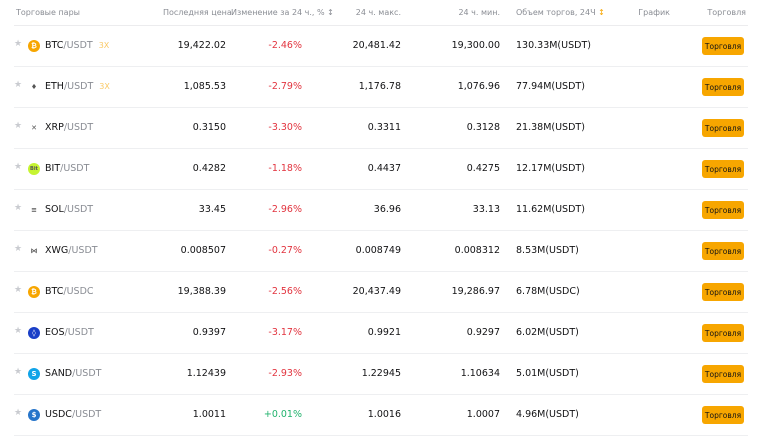 This screenshot has height=436, width=760. What do you see at coordinates (547, 250) in the screenshot?
I see `volume-24h: 8.53M(USDT)` at bounding box center [547, 250].